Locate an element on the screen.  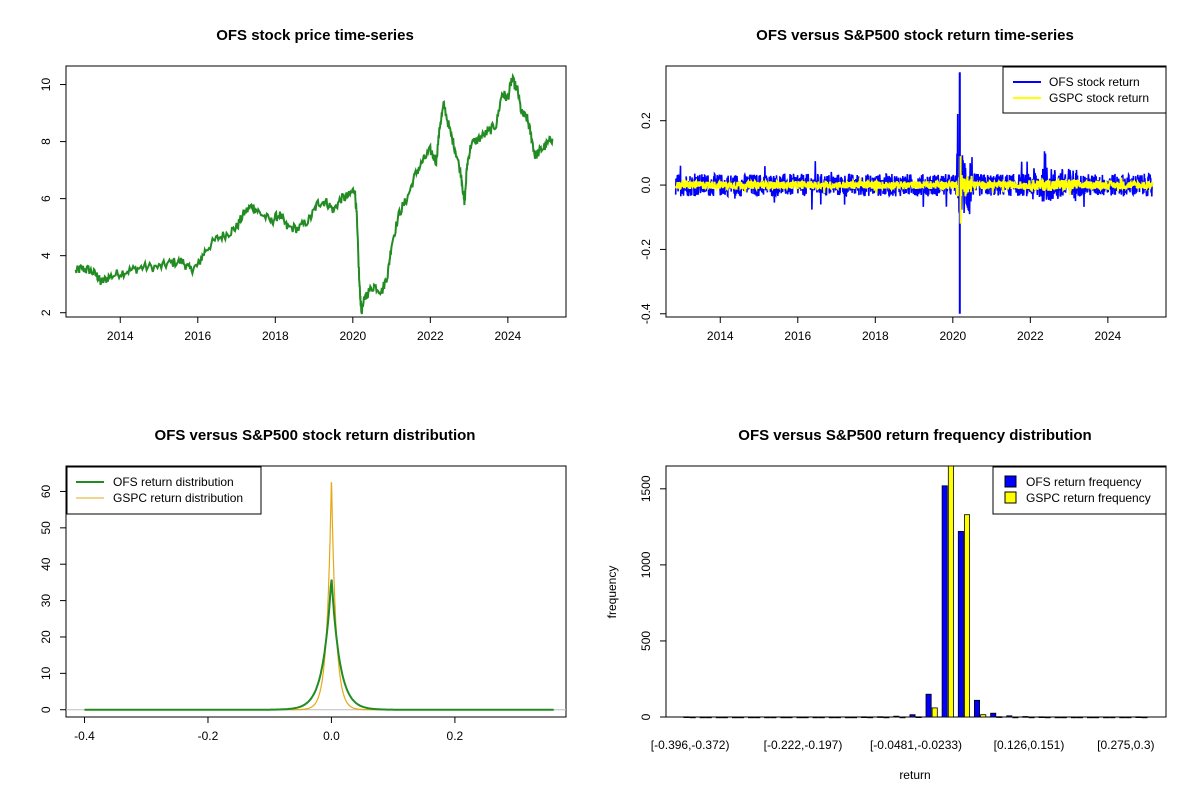
chart-1-y-axis: 2 4 6 8 10 is located at coordinates (52, 197).